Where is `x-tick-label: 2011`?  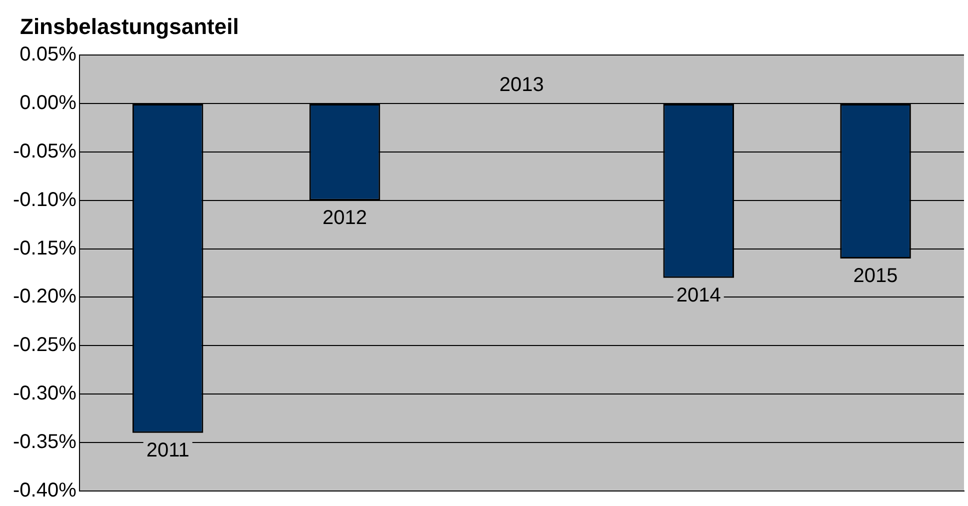
x-tick-label: 2011 is located at coordinates (168, 450).